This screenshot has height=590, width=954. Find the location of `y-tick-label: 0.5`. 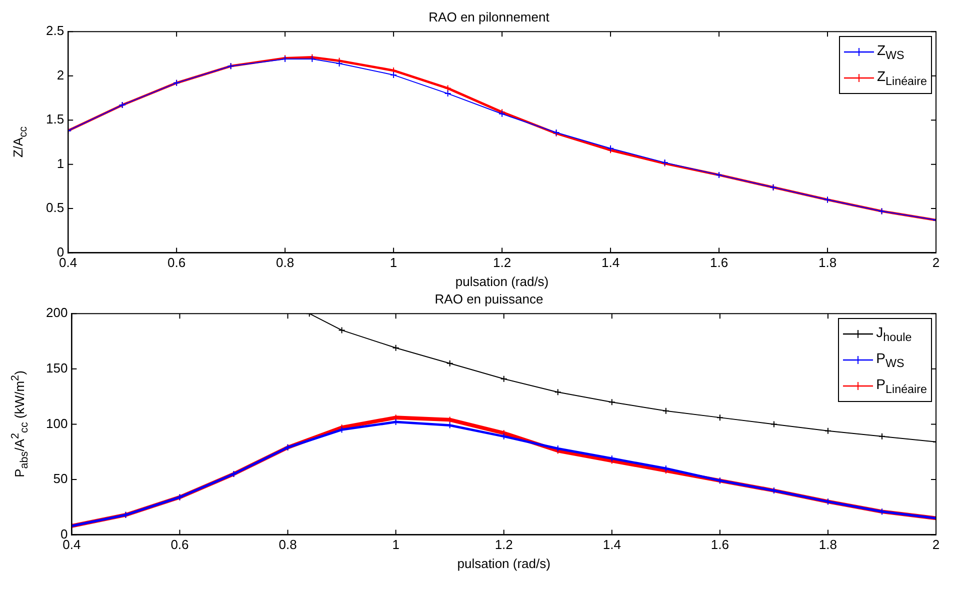

y-tick-label: 0.5 is located at coordinates (55, 208).